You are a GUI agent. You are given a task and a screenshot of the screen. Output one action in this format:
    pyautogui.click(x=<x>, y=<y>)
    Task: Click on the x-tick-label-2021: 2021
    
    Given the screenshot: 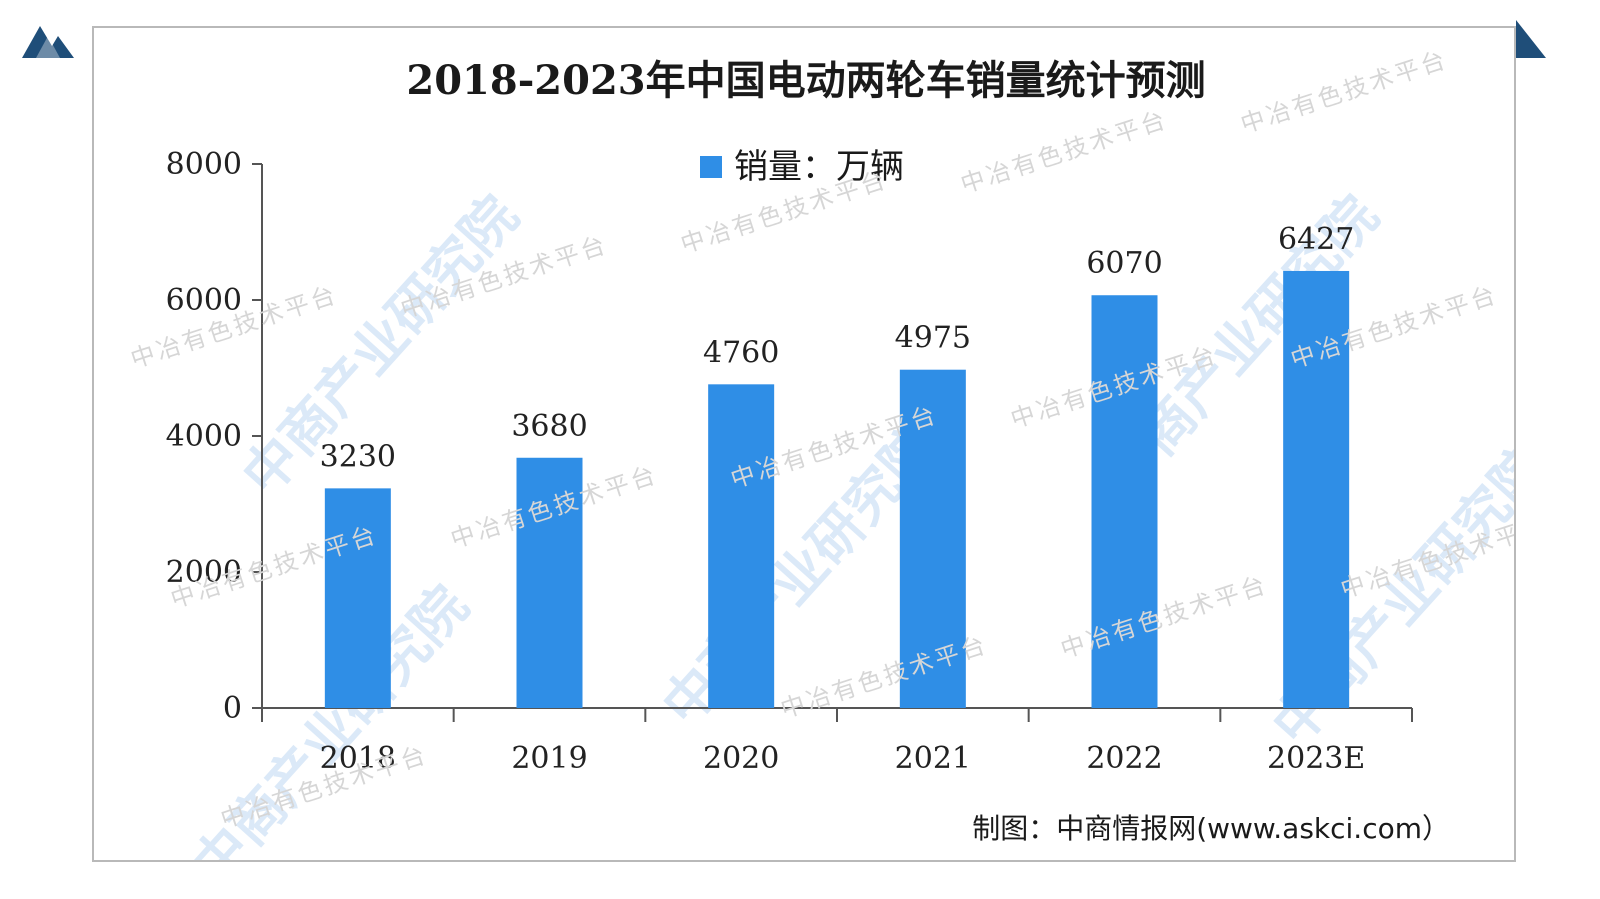 What is the action you would take?
    pyautogui.click(x=933, y=758)
    